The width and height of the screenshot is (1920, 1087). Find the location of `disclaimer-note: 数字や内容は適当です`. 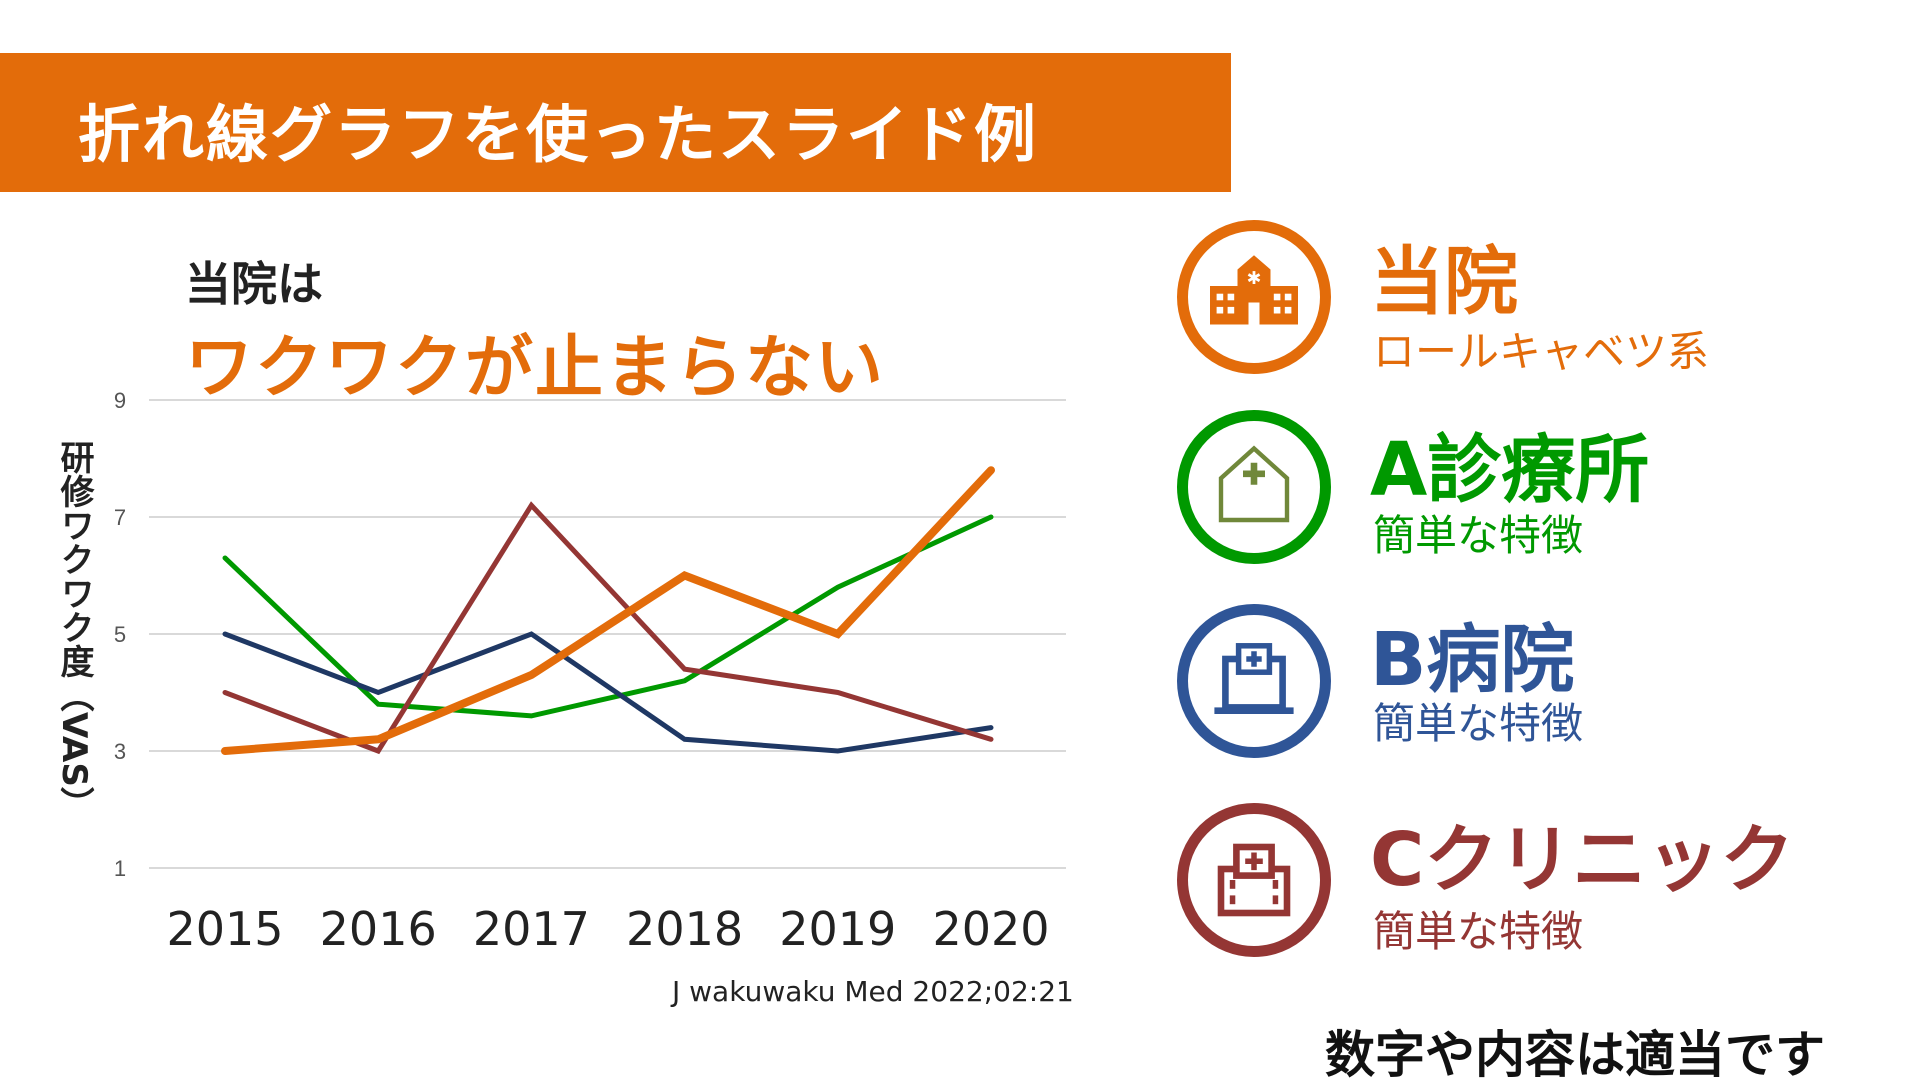

disclaimer-note: 数字や内容は適当です is located at coordinates (1575, 1051).